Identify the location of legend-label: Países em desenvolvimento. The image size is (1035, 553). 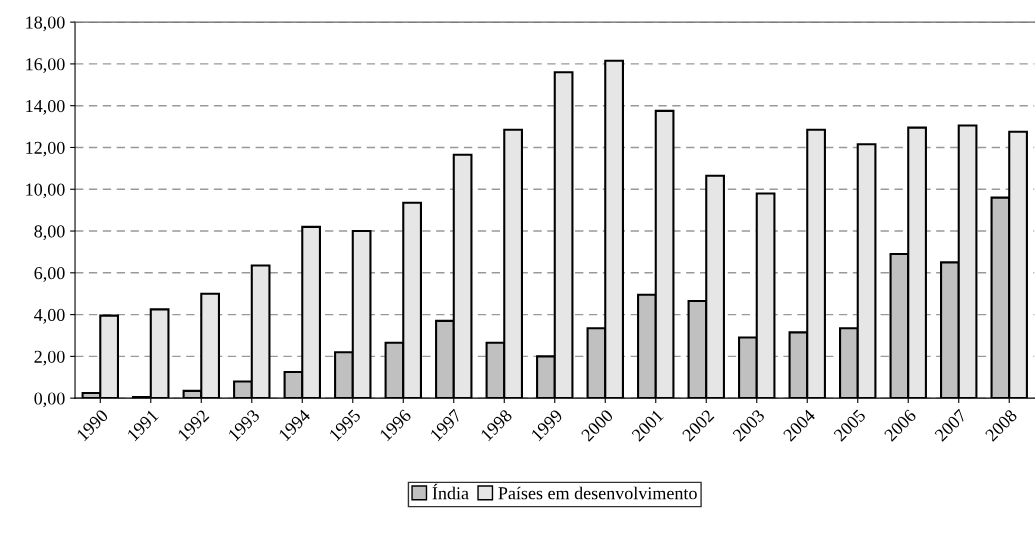
(597, 493).